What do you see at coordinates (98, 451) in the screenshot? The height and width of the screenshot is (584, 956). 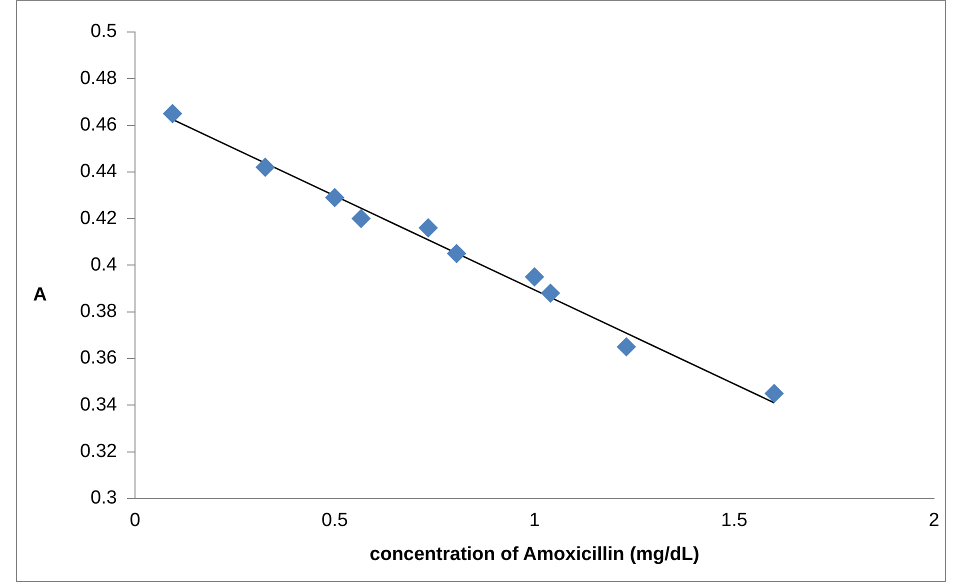 I see `y-tick-label: 0.32` at bounding box center [98, 451].